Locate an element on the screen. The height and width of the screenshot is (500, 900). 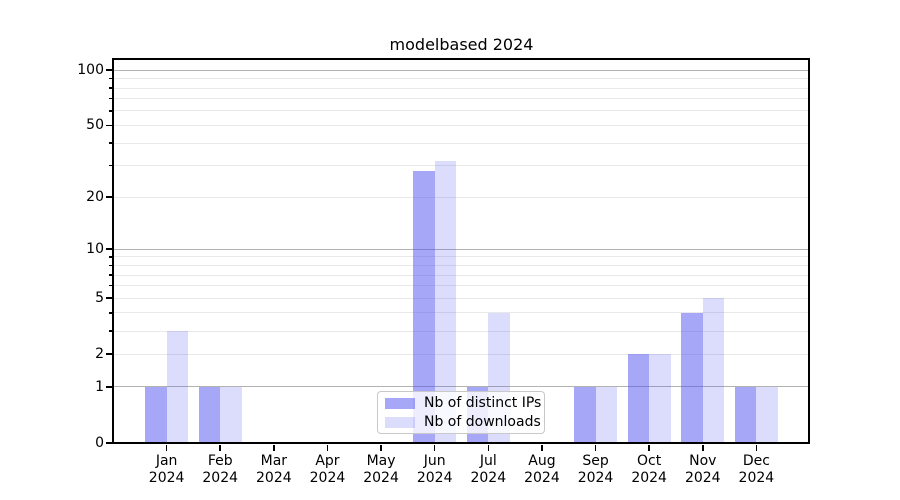
x-tick-label: Dec 2024 is located at coordinates (756, 470).